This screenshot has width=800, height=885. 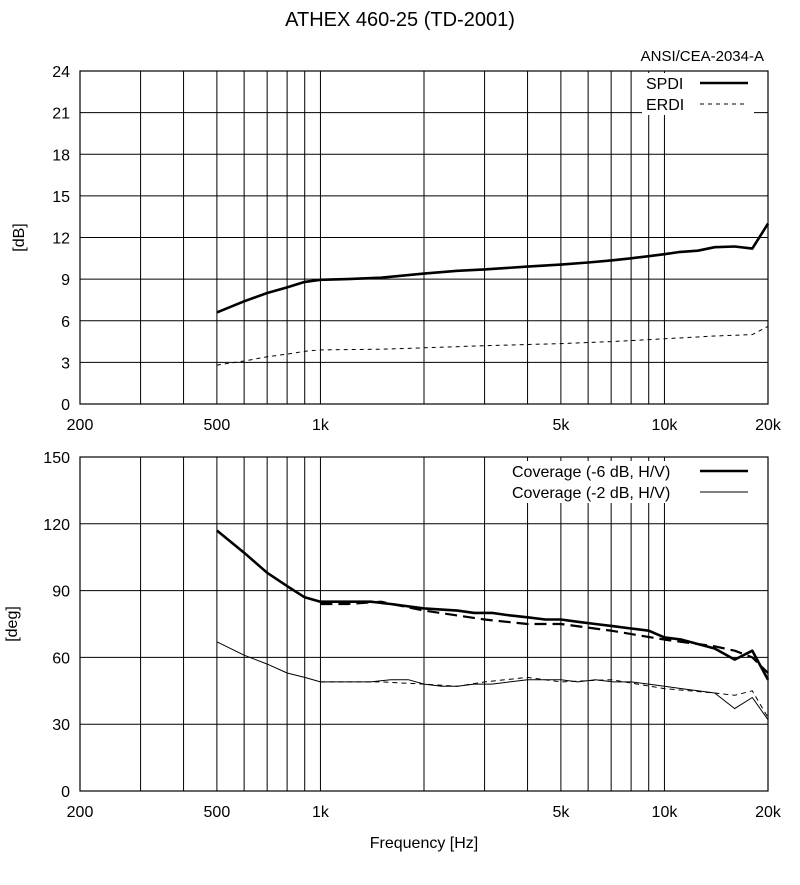 I want to click on y-tick-label: 30, so click(x=61, y=725).